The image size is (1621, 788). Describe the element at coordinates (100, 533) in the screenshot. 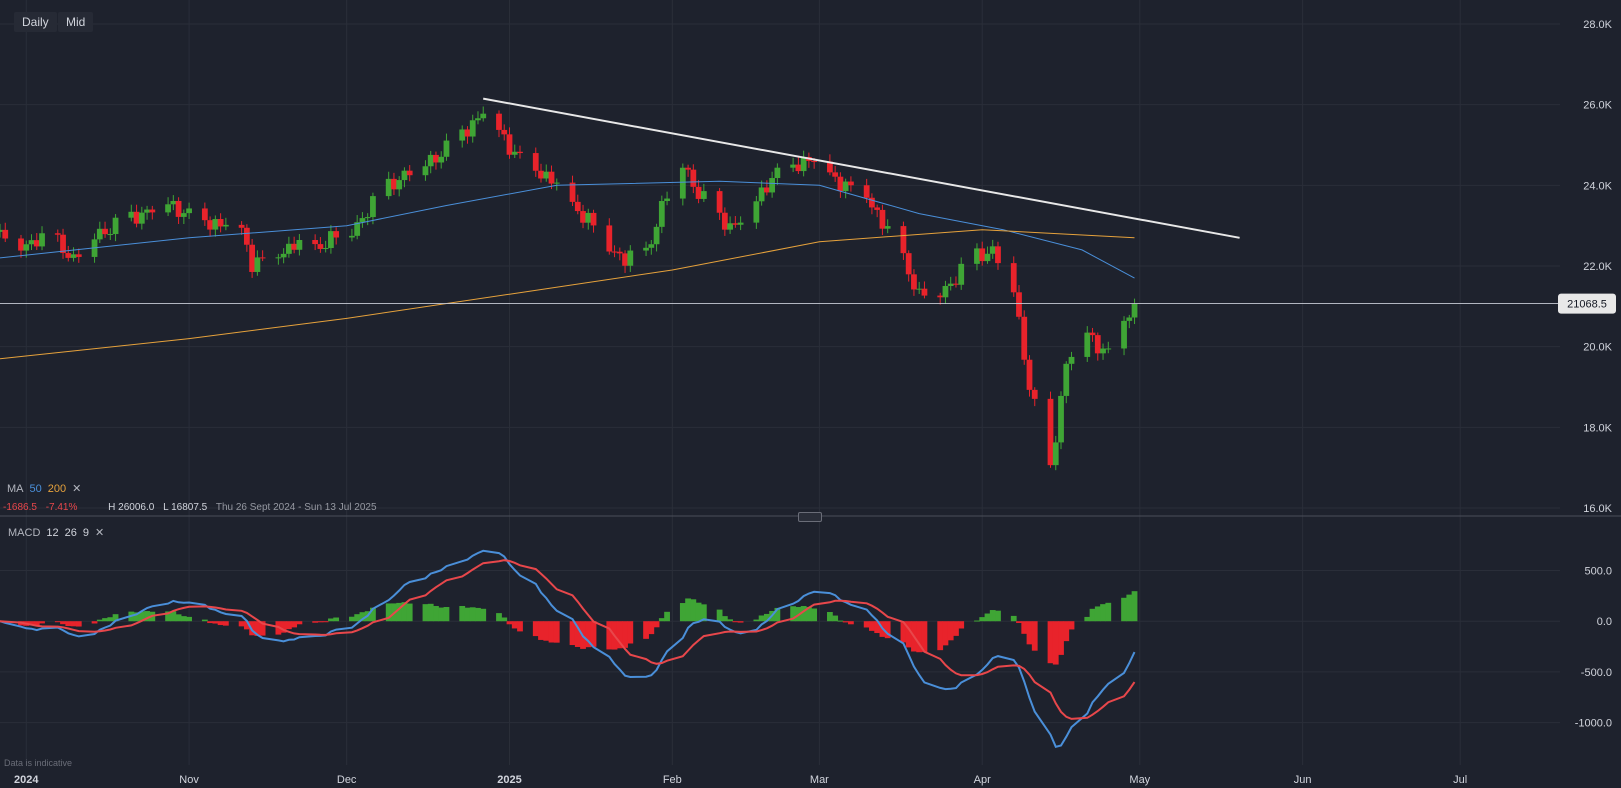

I see `macd-close-icon: ✕` at that location.